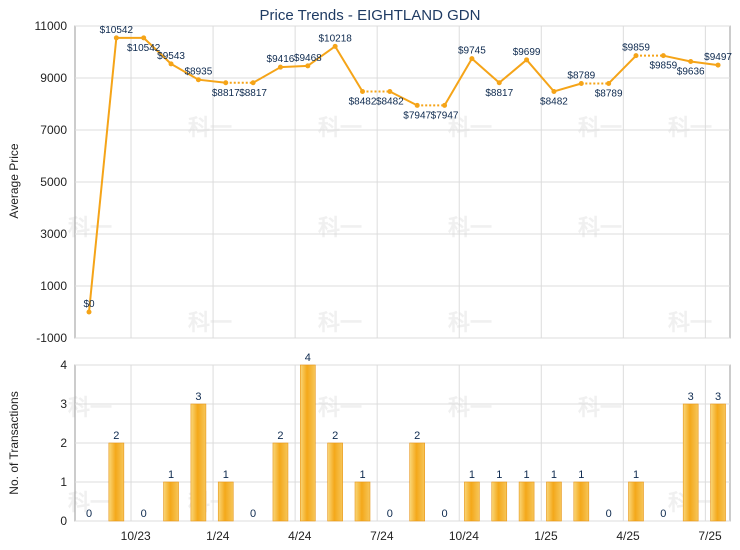 The width and height of the screenshot is (740, 550). What do you see at coordinates (718, 57) in the screenshot?
I see `price-data-label: $9497` at bounding box center [718, 57].